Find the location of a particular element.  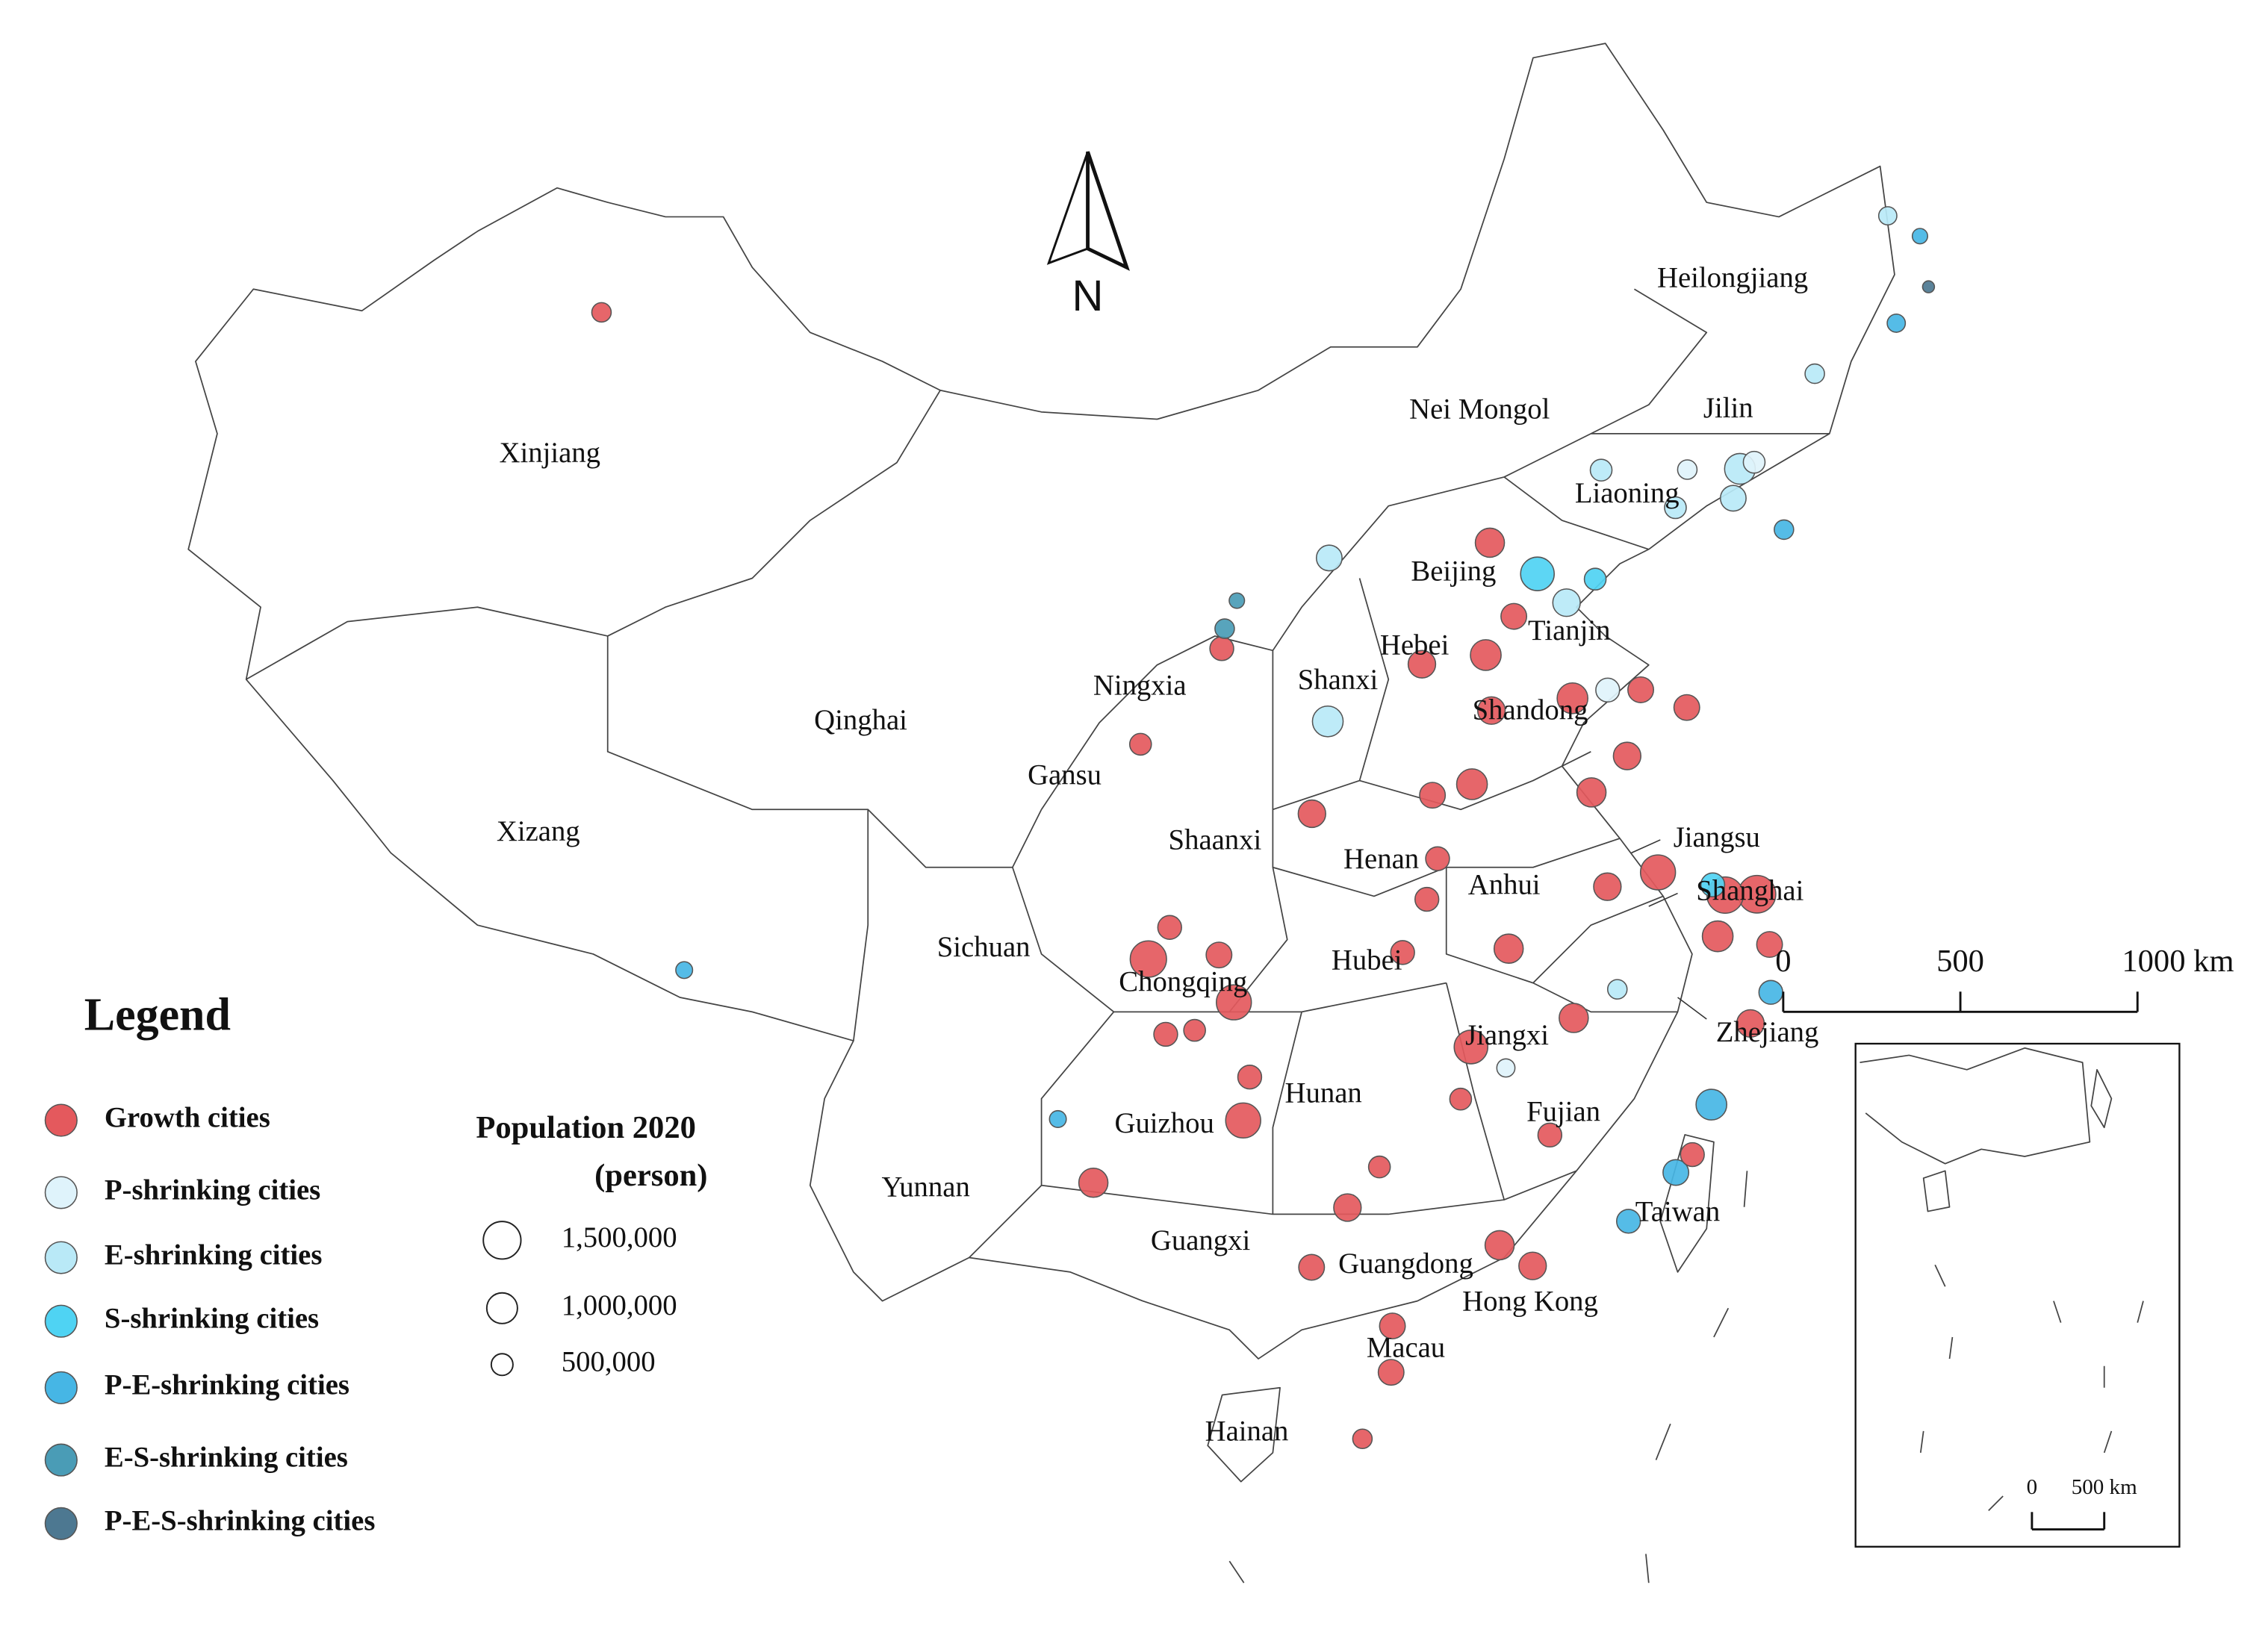

region-label: Tianjin is located at coordinates (1569, 630).